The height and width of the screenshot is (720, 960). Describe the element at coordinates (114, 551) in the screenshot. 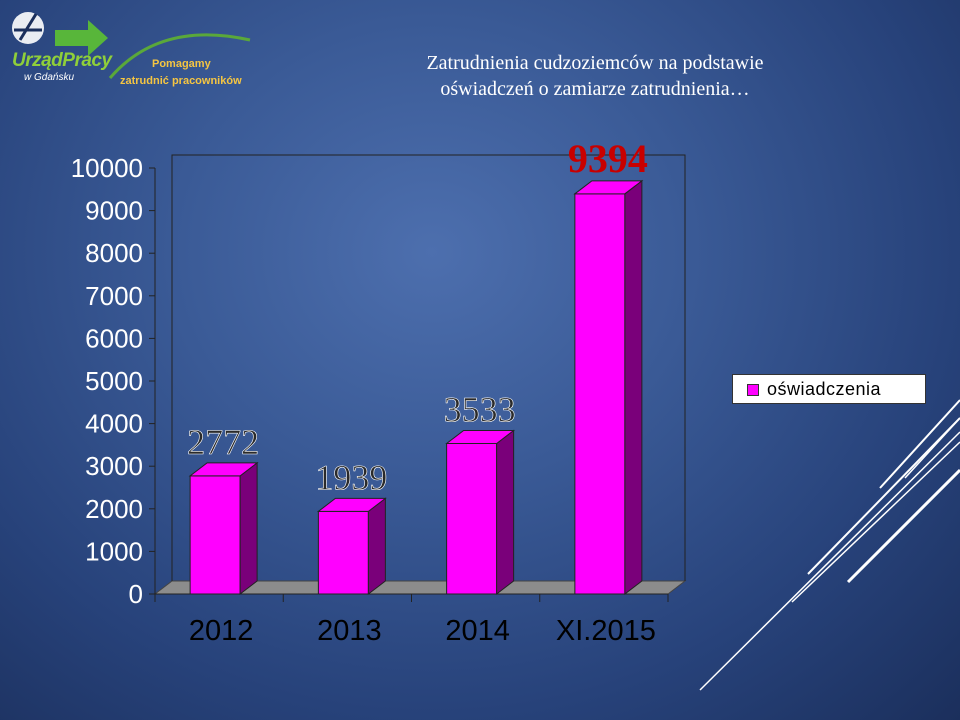

I see `y-tick-label: 1000` at that location.